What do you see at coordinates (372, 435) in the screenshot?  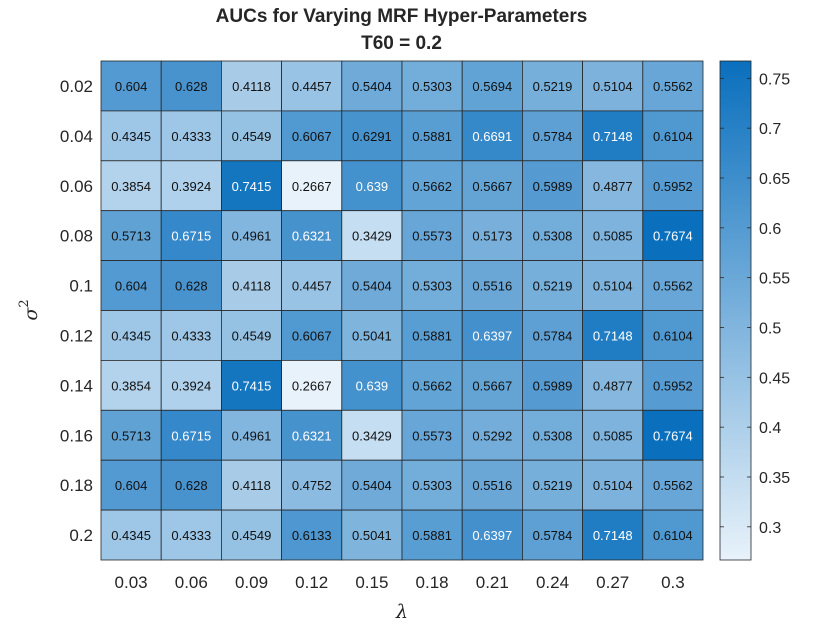 I see `cell-value-label: 0.3429` at bounding box center [372, 435].